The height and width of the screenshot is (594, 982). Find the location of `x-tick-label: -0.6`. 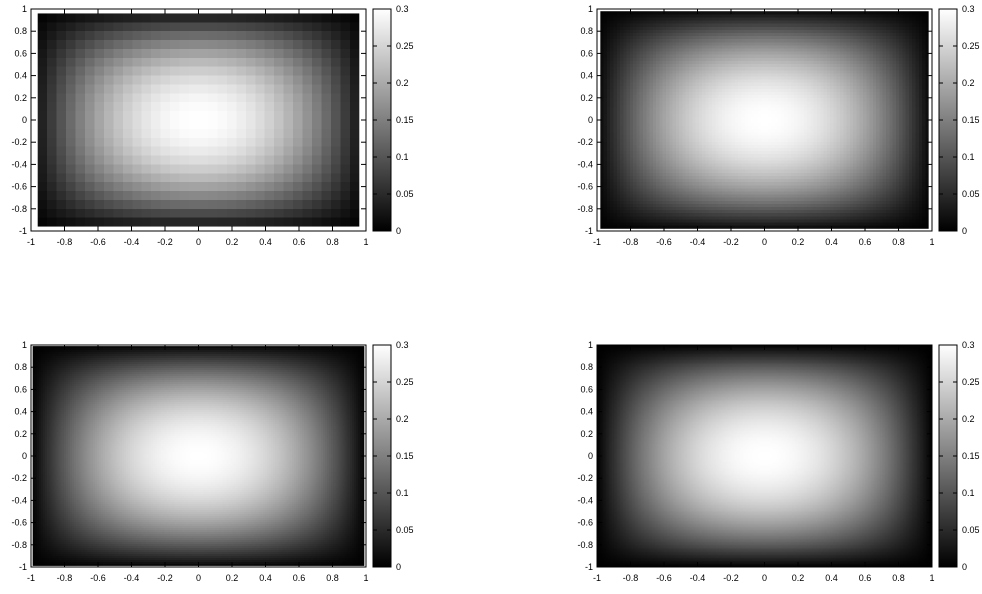

x-tick-label: -0.6 is located at coordinates (664, 578).